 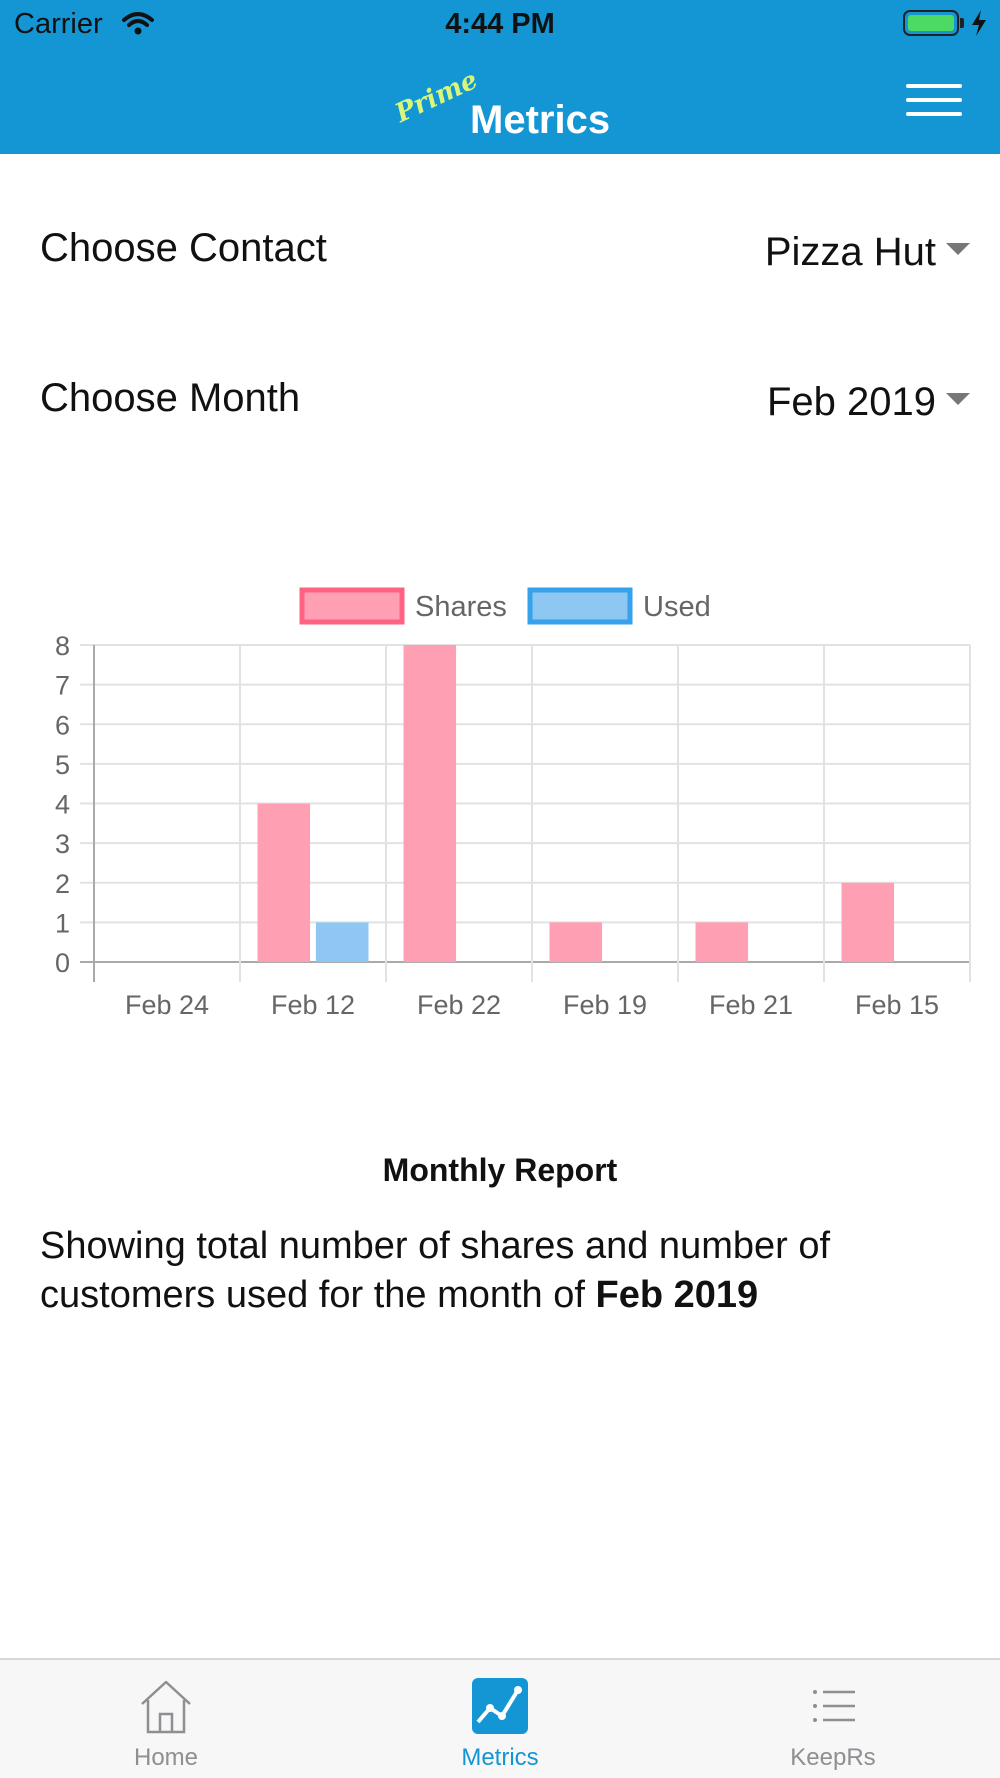 What do you see at coordinates (500, 1706) in the screenshot?
I see `metrics-icon` at bounding box center [500, 1706].